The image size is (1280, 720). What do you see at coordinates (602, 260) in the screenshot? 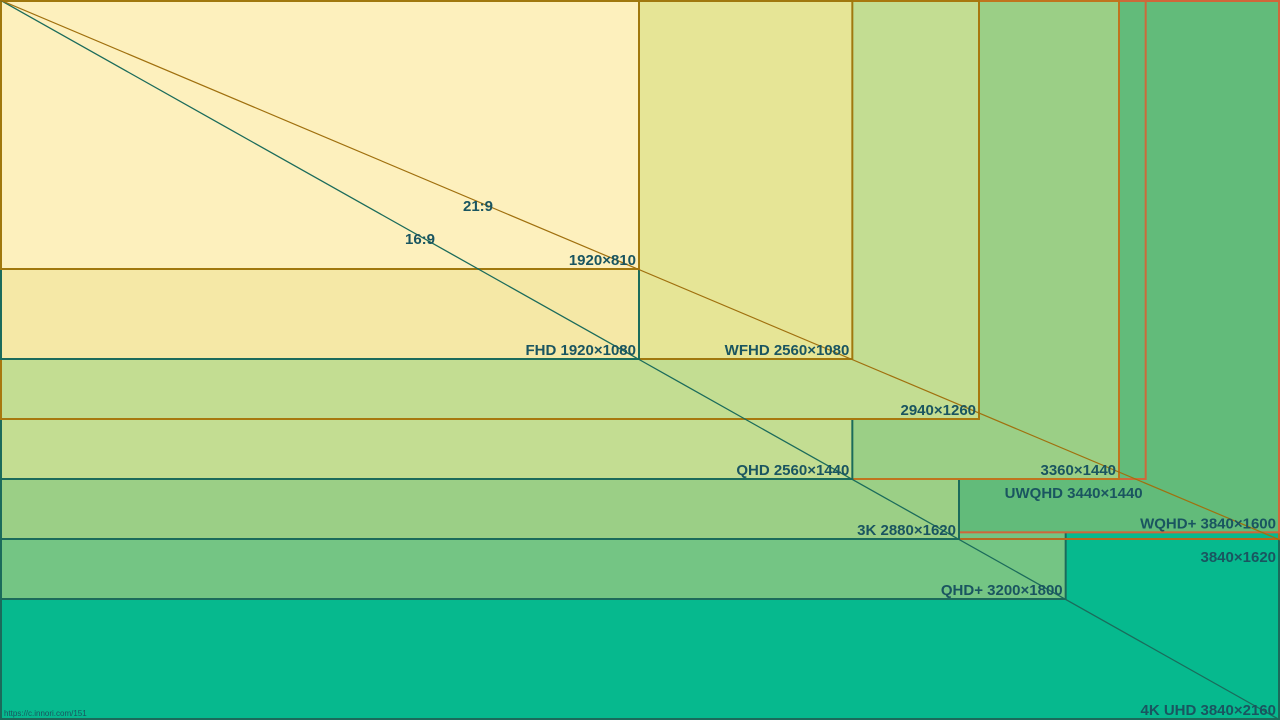
I see `resolution-label: 1920×810` at bounding box center [602, 260].